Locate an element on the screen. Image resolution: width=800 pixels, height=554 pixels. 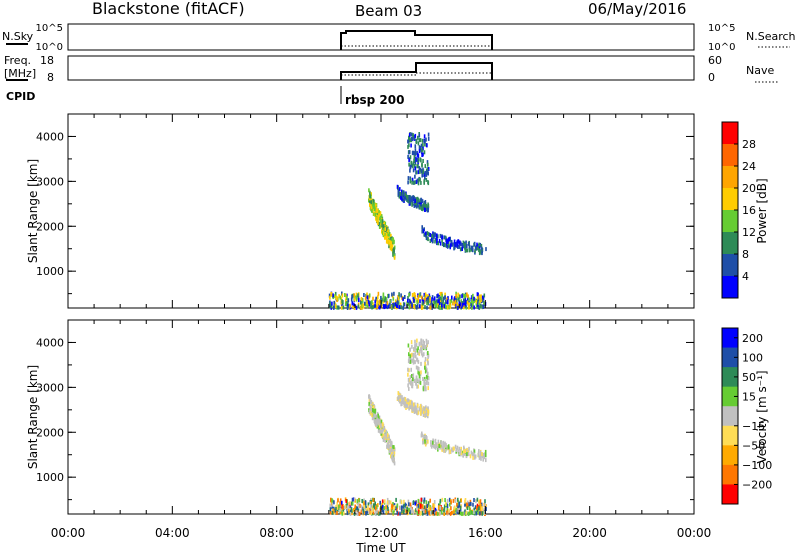
x-tick-label: 00:00 is located at coordinates (68, 533).